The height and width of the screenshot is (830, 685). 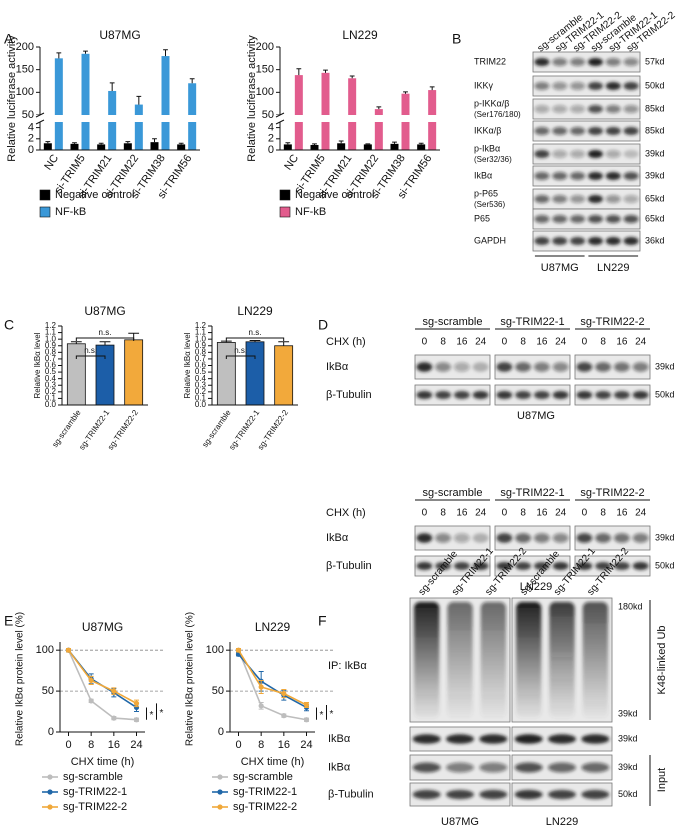 What do you see at coordinates (489, 204) in the screenshot?
I see `row-sublabel: (Ser536)` at bounding box center [489, 204].